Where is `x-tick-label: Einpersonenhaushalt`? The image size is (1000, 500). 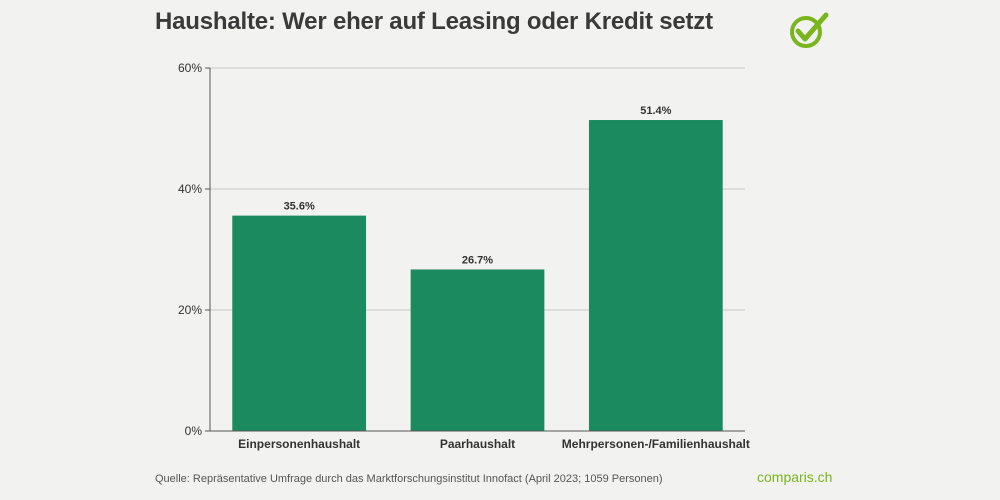 x-tick-label: Einpersonenhaushalt is located at coordinates (299, 444).